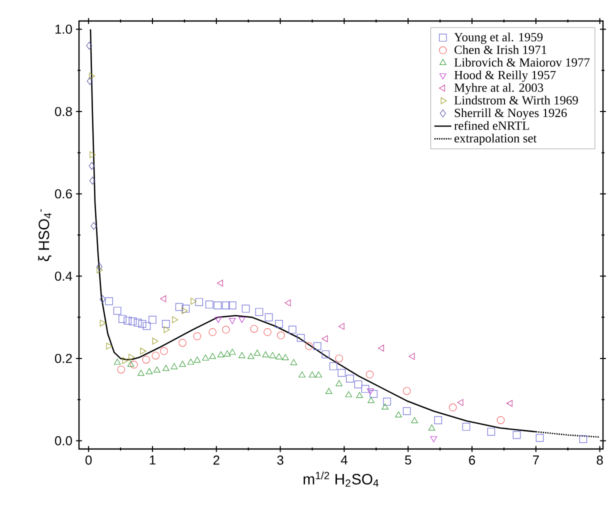 This screenshot has height=521, width=611. I want to click on legend-label: Sherrill & Noyes 1926, so click(510, 114).